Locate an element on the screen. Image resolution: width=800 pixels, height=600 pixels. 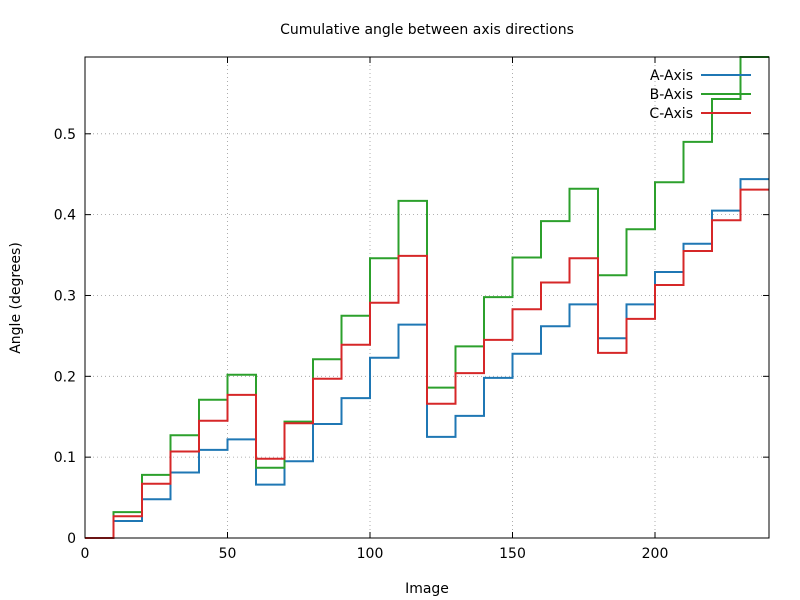
legend: A-Axis B-Axis C-Axis is located at coordinates (700, 95).